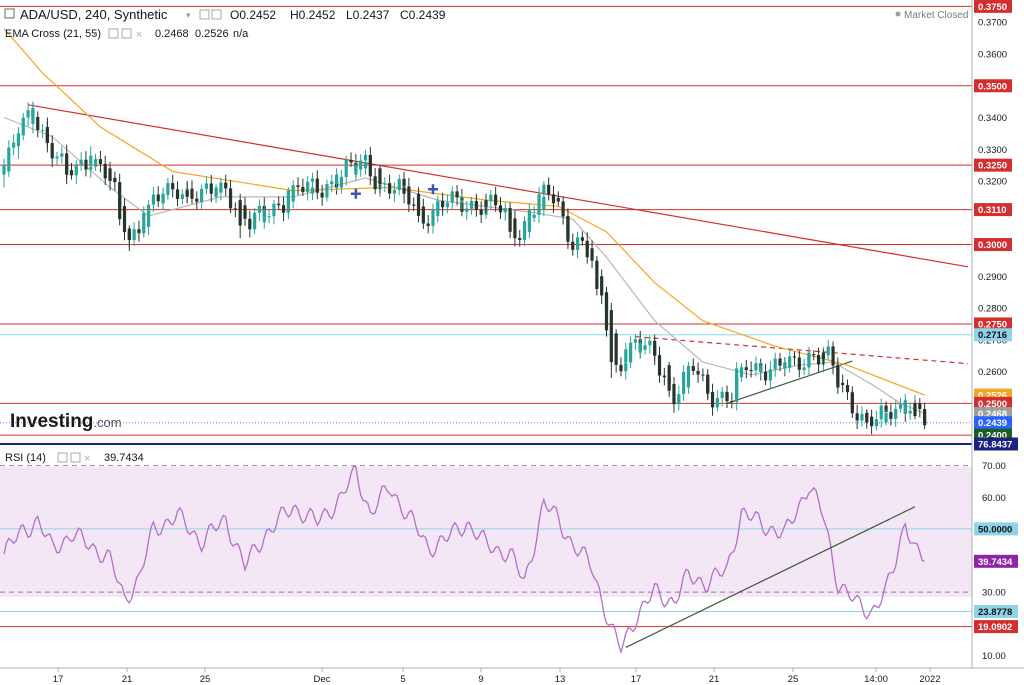 The width and height of the screenshot is (1024, 685). Describe the element at coordinates (992, 309) in the screenshot. I see `price-tick-label: 0.2800` at that location.